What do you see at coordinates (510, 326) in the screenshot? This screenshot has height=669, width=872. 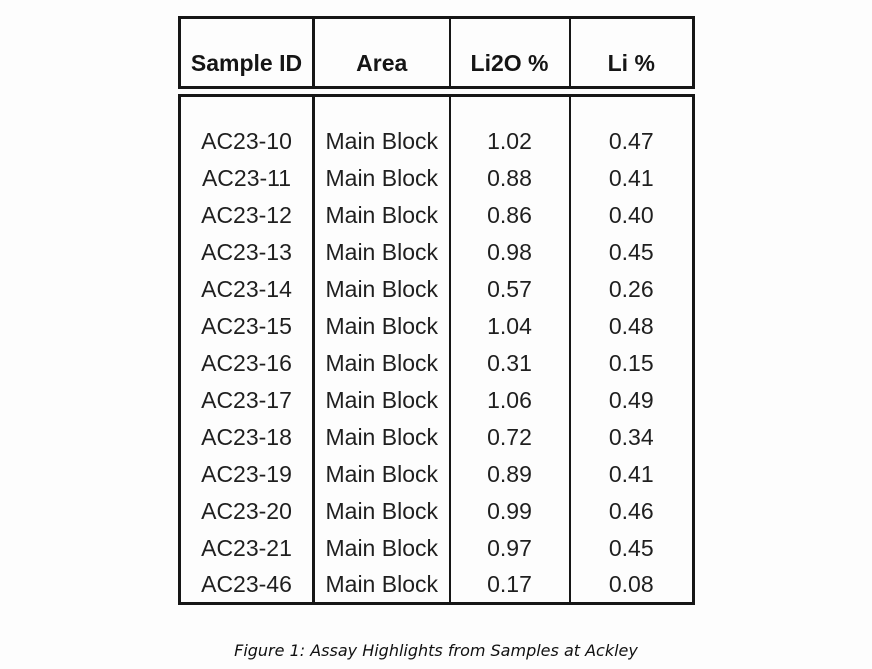 I see `cell-li2o-pct: 1.04` at bounding box center [510, 326].